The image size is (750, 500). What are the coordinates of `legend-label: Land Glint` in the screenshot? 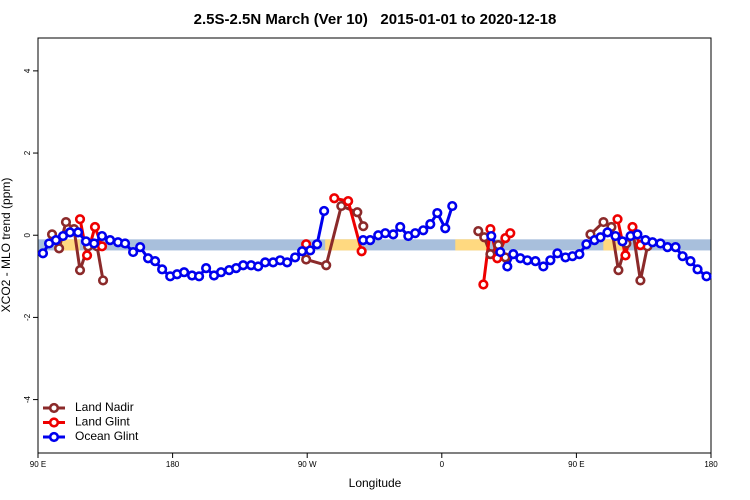 It's located at (102, 422).